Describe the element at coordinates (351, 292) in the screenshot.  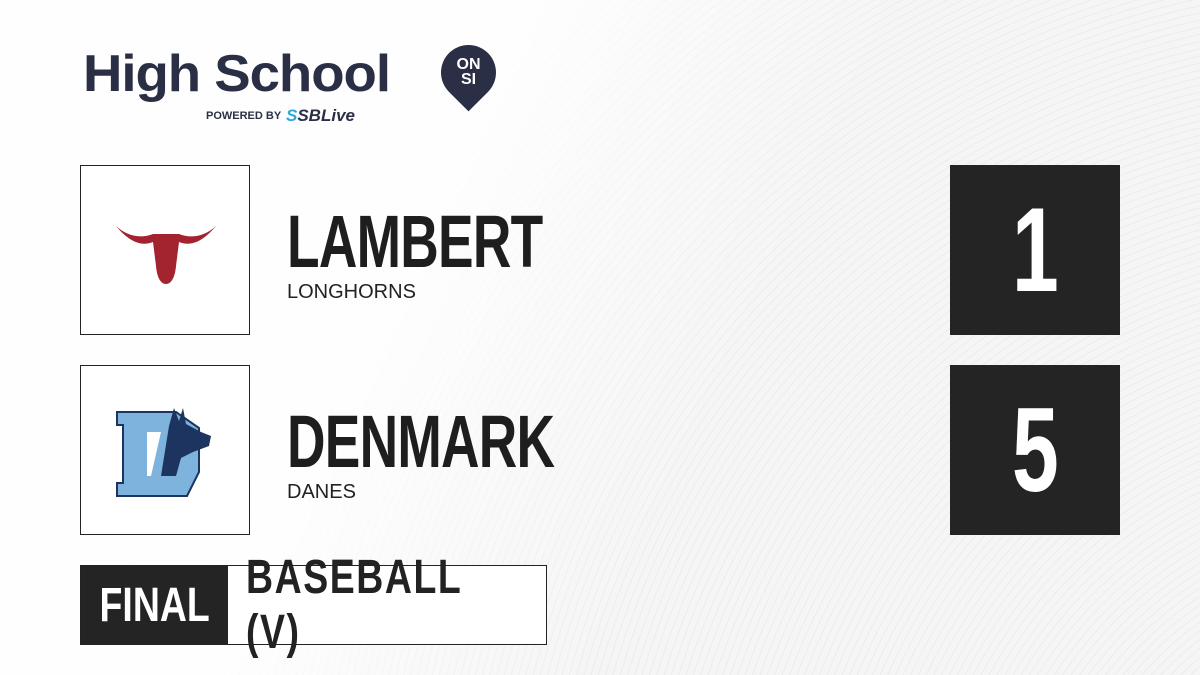
I see `team-mascot-home: LONGHORNS` at that location.